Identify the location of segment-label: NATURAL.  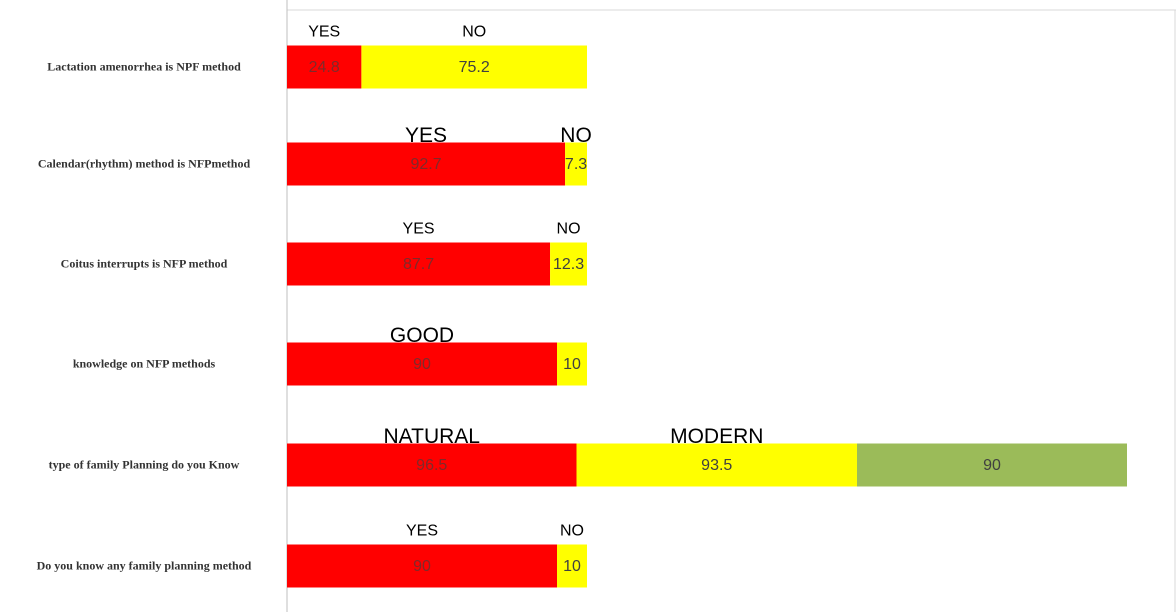
(432, 436).